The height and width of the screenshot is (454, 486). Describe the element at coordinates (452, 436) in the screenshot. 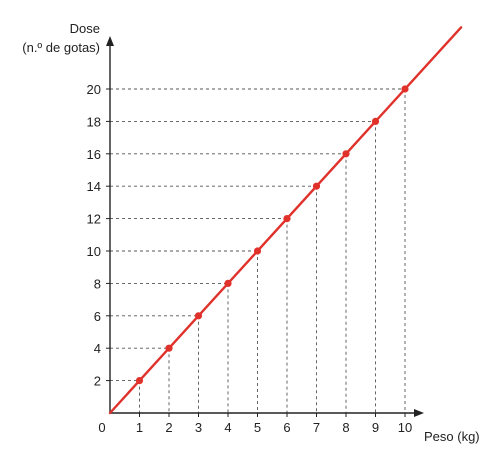

I see `x-axis-title: Peso (kg)` at that location.